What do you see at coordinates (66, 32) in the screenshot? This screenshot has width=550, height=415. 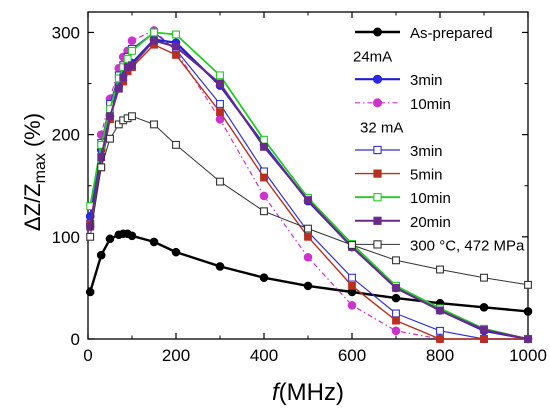 I see `y-tick-label: 300` at bounding box center [66, 32].